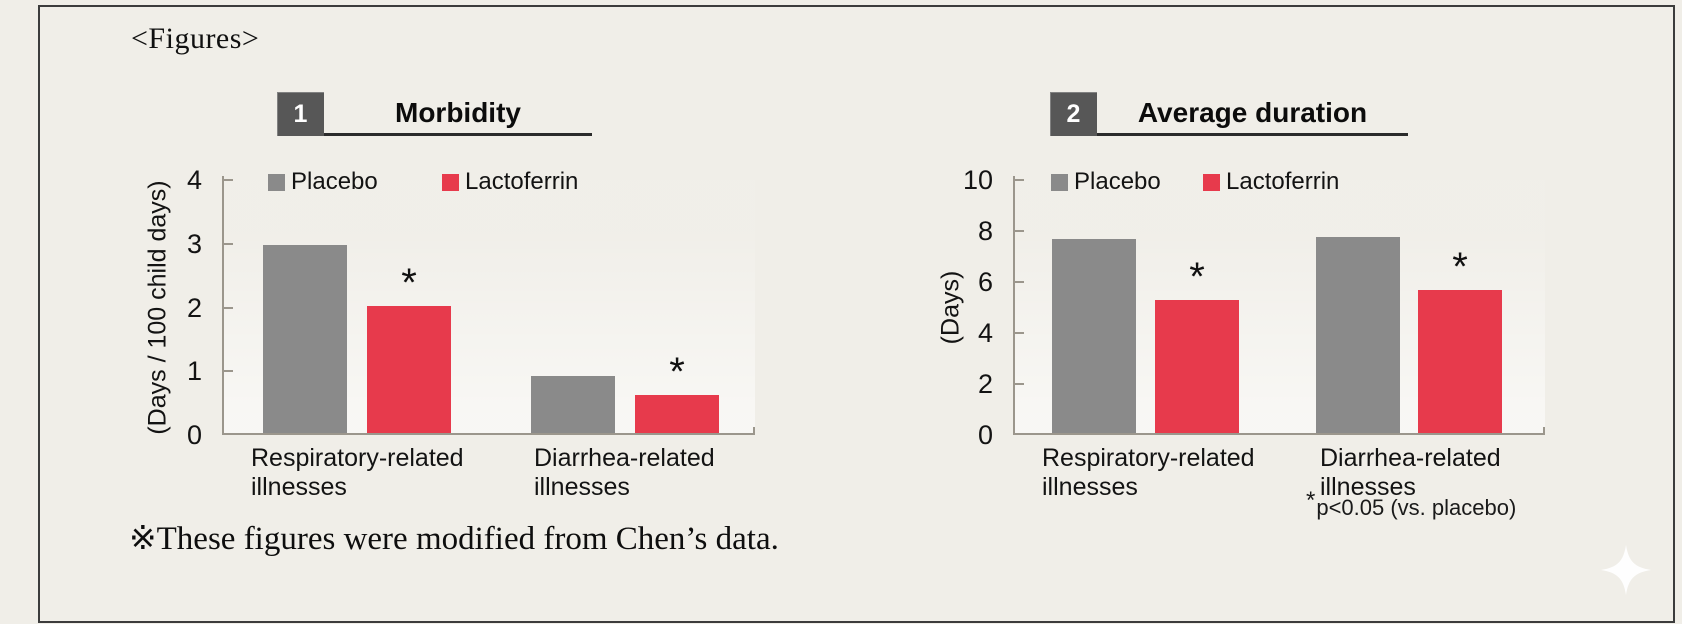  What do you see at coordinates (985, 231) in the screenshot?
I see `y-tick-label: 8` at bounding box center [985, 231].